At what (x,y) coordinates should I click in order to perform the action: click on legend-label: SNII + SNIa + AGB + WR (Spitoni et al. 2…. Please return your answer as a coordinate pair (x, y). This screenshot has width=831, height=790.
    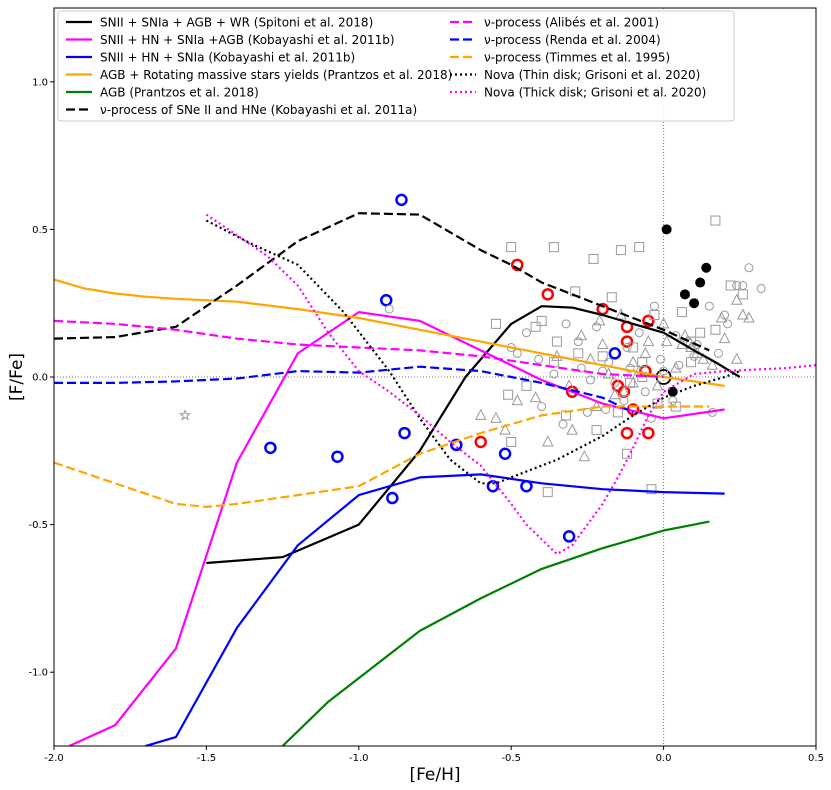
    Looking at the image, I should click on (236, 23).